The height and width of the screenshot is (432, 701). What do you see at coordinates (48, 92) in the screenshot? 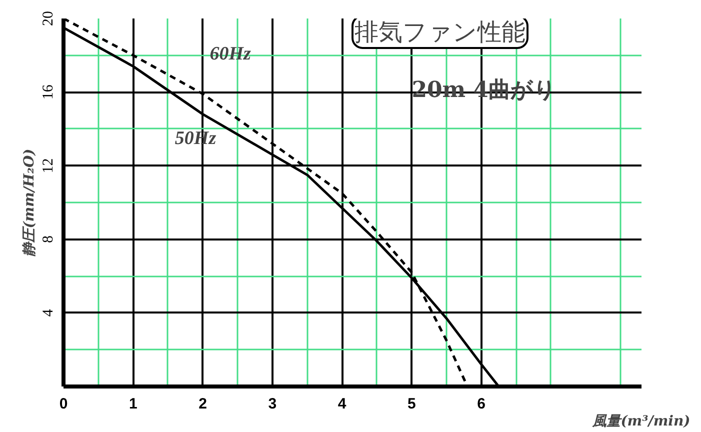
I see `y-tick-label: 16` at bounding box center [48, 92].